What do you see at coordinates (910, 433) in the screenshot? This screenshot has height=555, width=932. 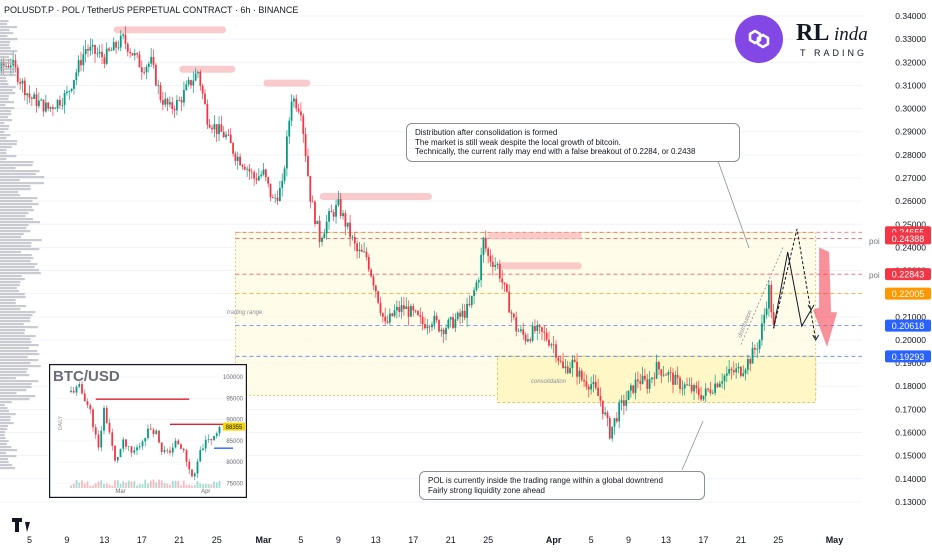 I see `price-tick-label: 0.16000` at bounding box center [910, 433].